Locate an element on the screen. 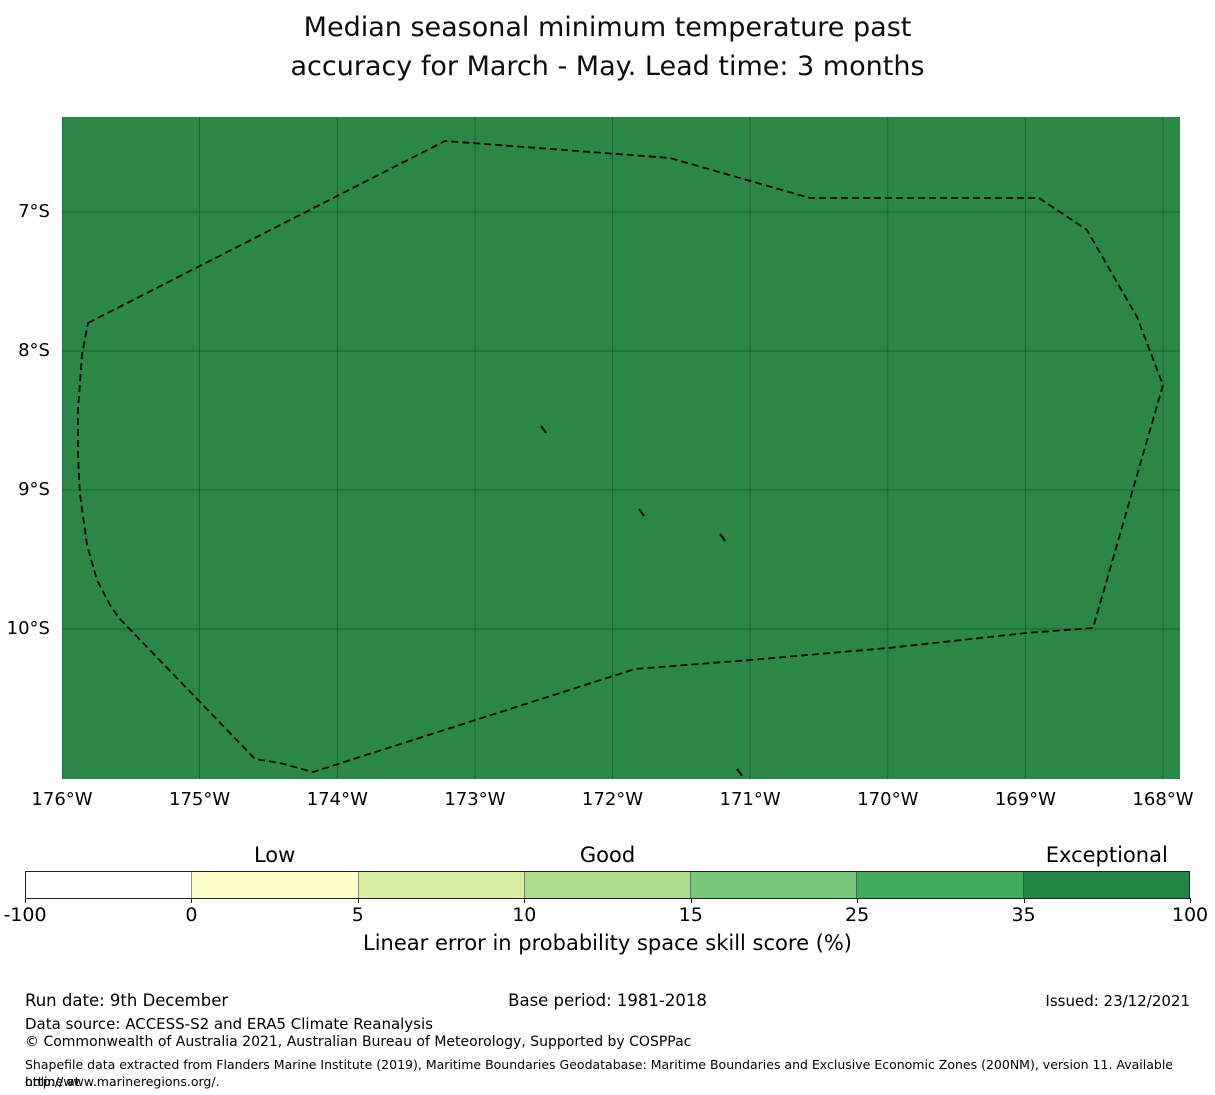 The image size is (1215, 1095). lon-tick-label: 176°W is located at coordinates (62, 799).